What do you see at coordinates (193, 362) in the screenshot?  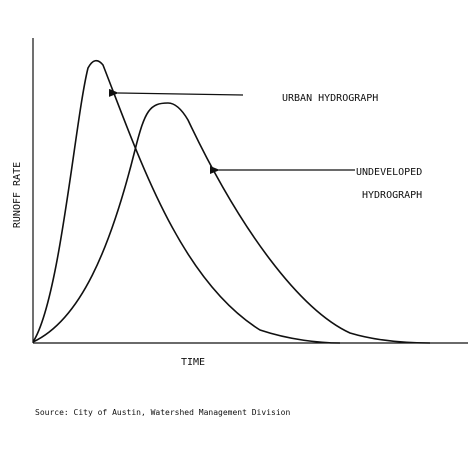 I see `x-axis-label: TIME` at bounding box center [193, 362].